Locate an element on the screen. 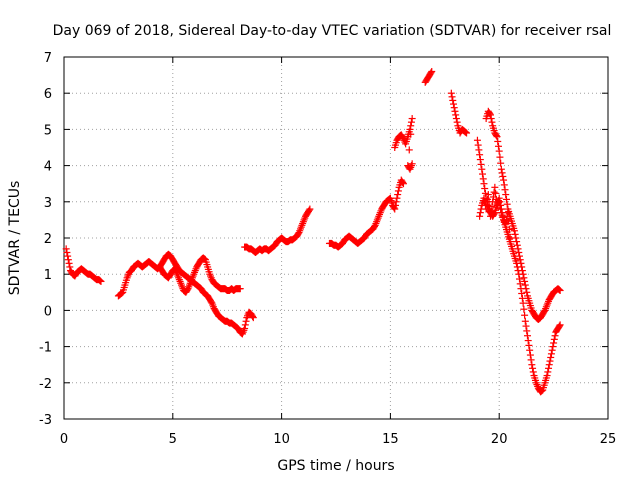 The height and width of the screenshot is (480, 640). y-tick-label: 6 is located at coordinates (48, 94).